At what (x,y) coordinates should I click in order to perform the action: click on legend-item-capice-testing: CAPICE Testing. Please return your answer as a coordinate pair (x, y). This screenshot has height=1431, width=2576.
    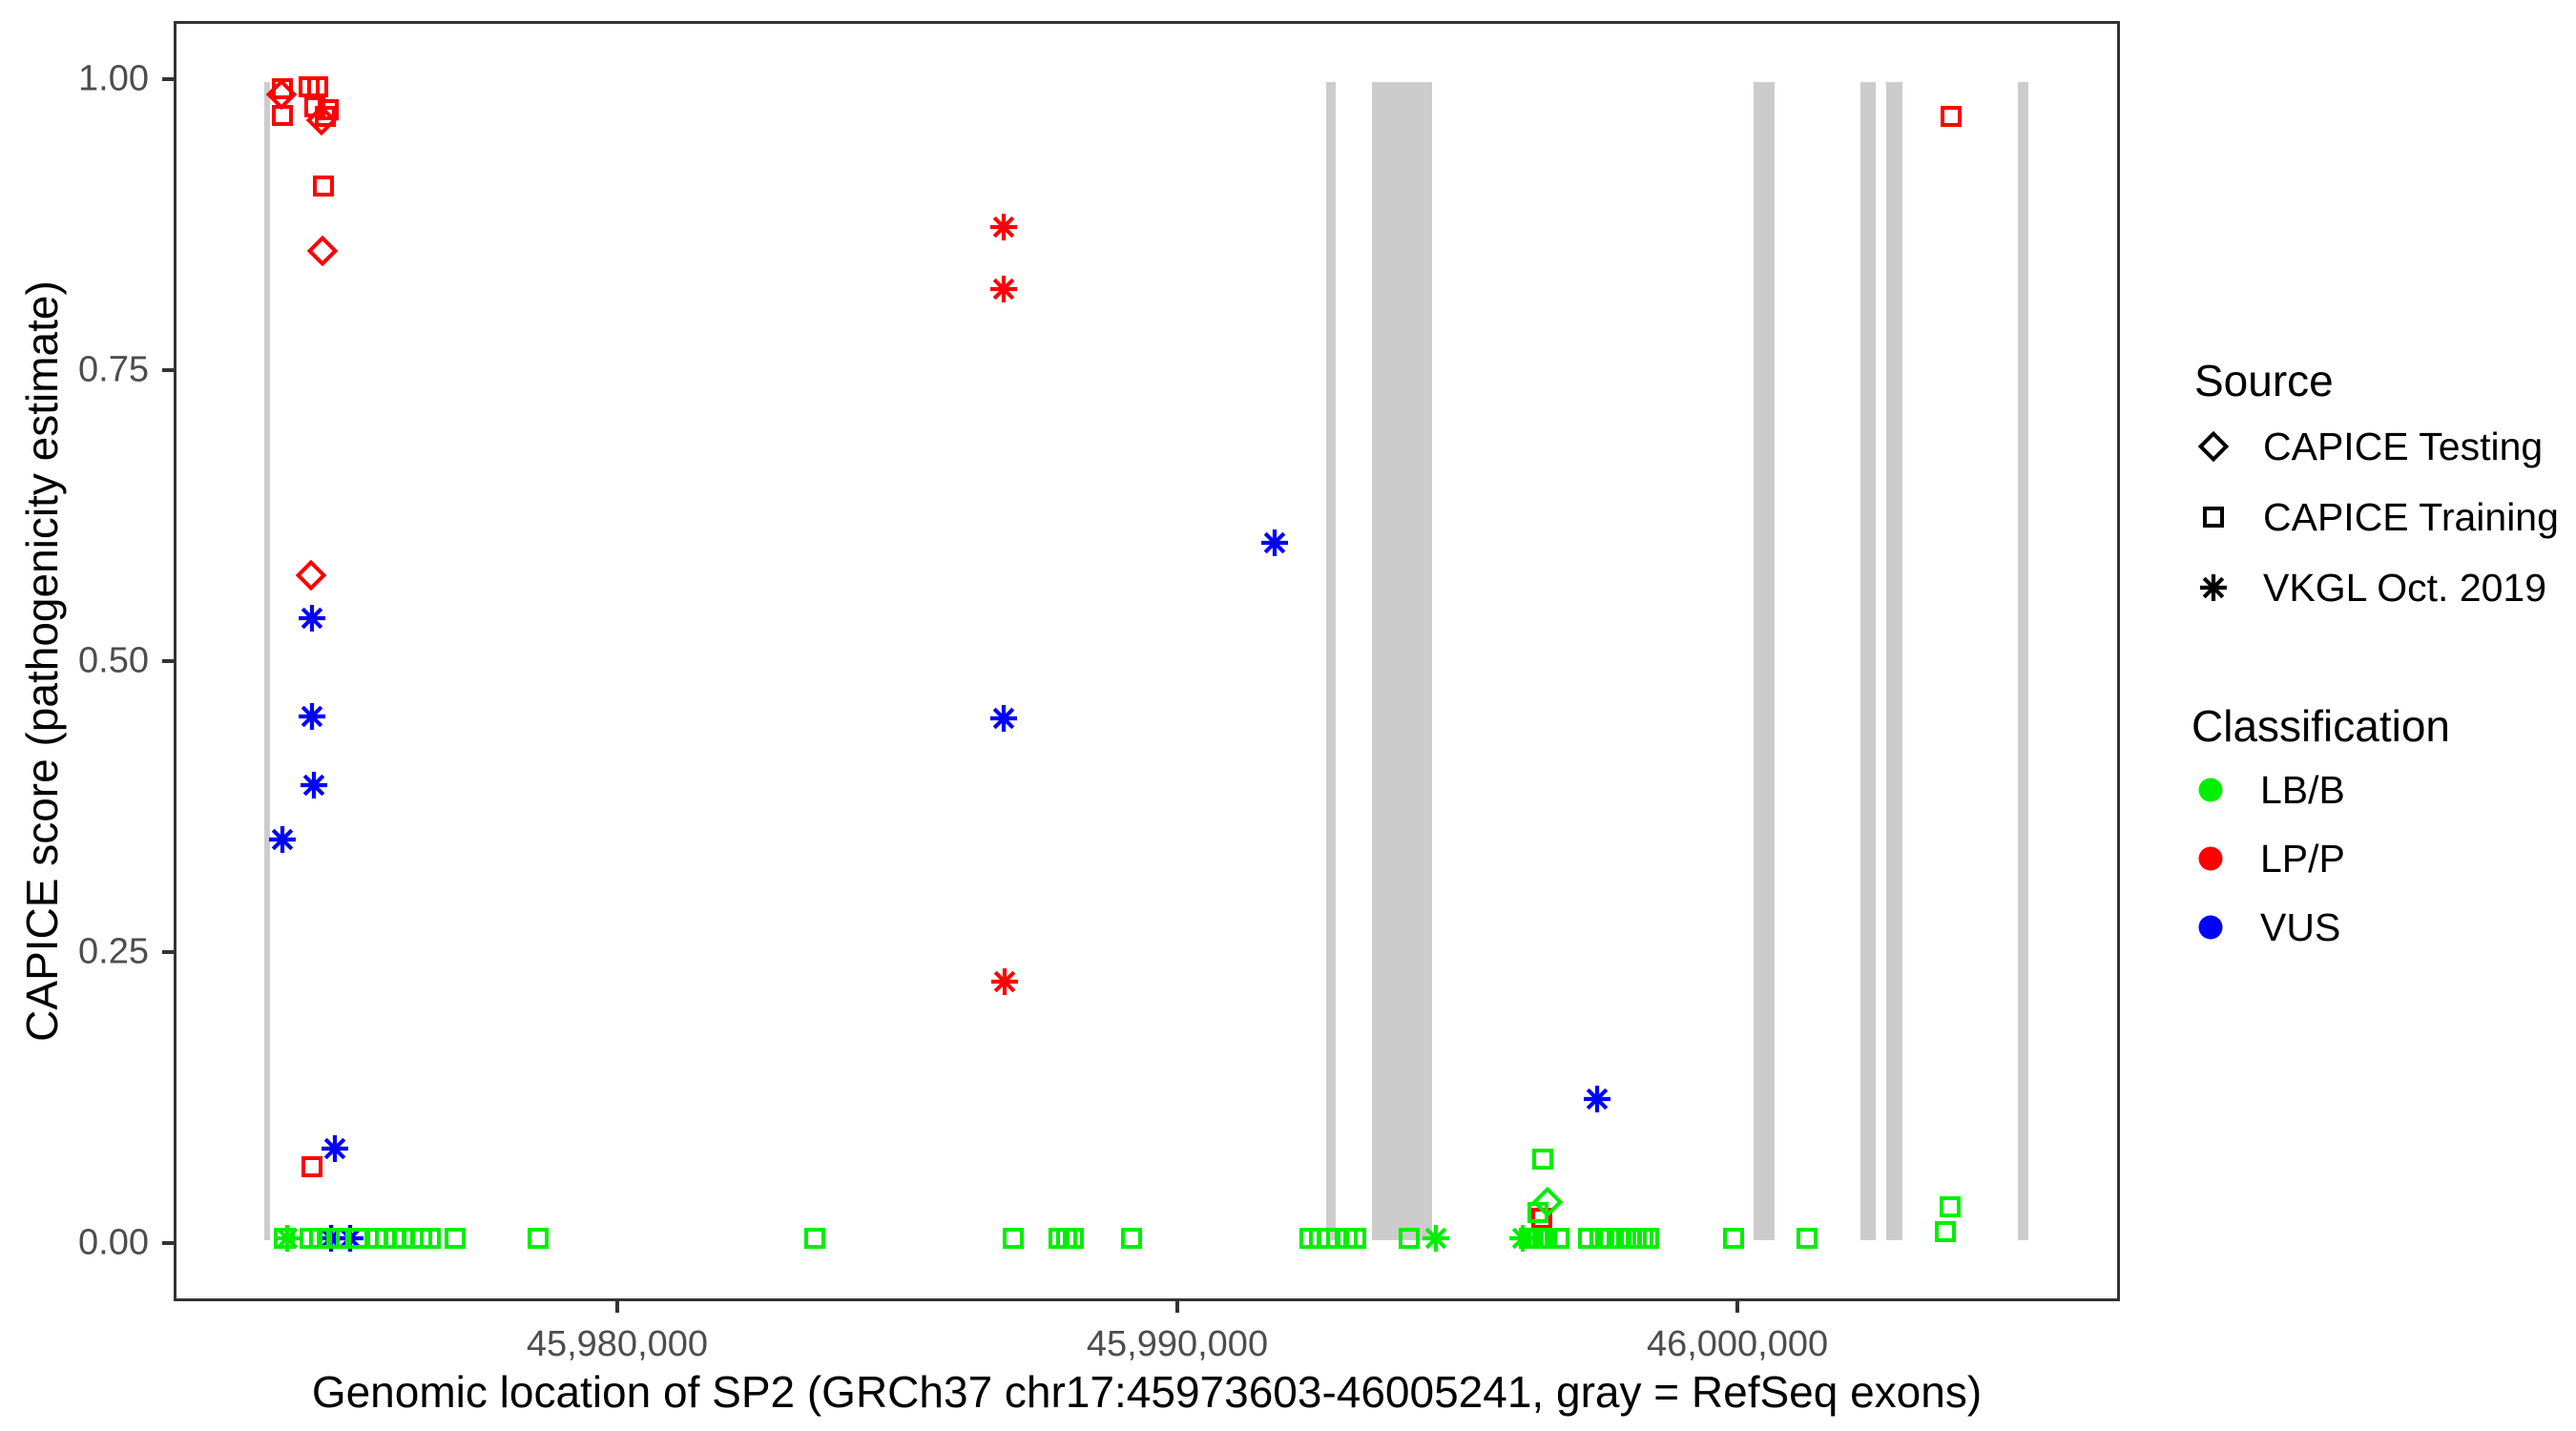
    Looking at the image, I should click on (2376, 446).